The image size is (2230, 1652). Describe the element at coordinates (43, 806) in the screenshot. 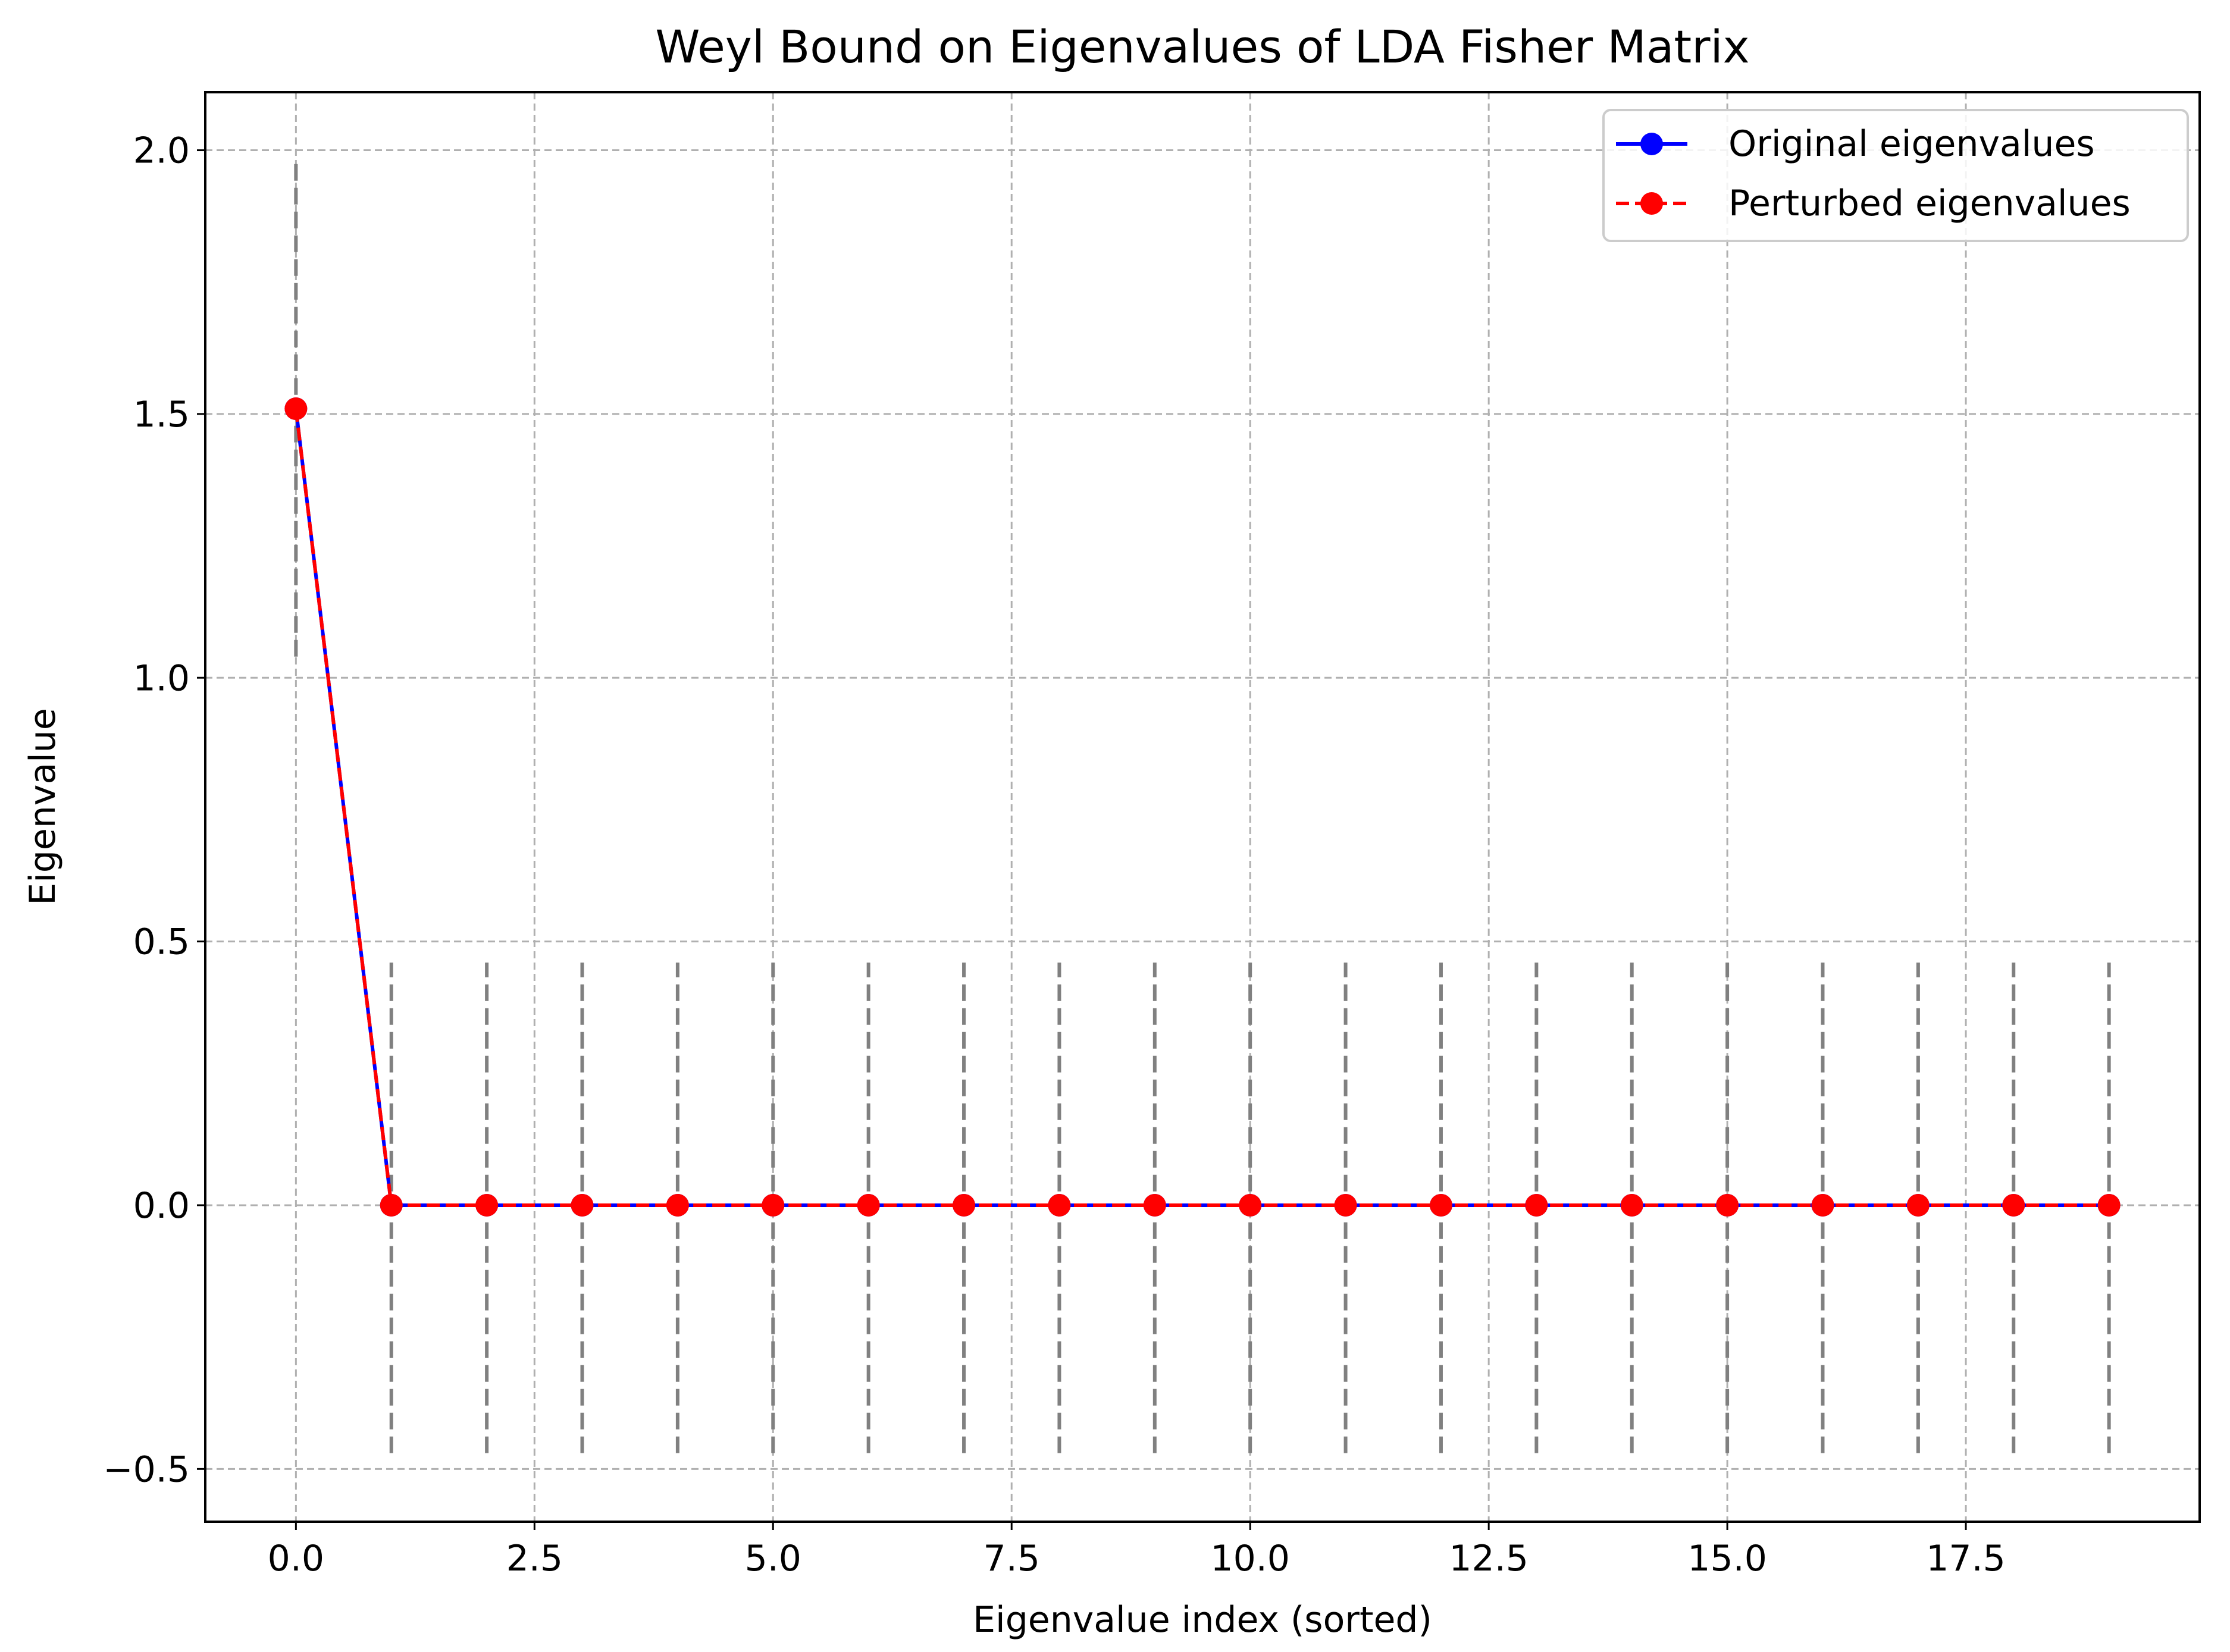

I see `y-axis-label: Eigenvalue` at that location.